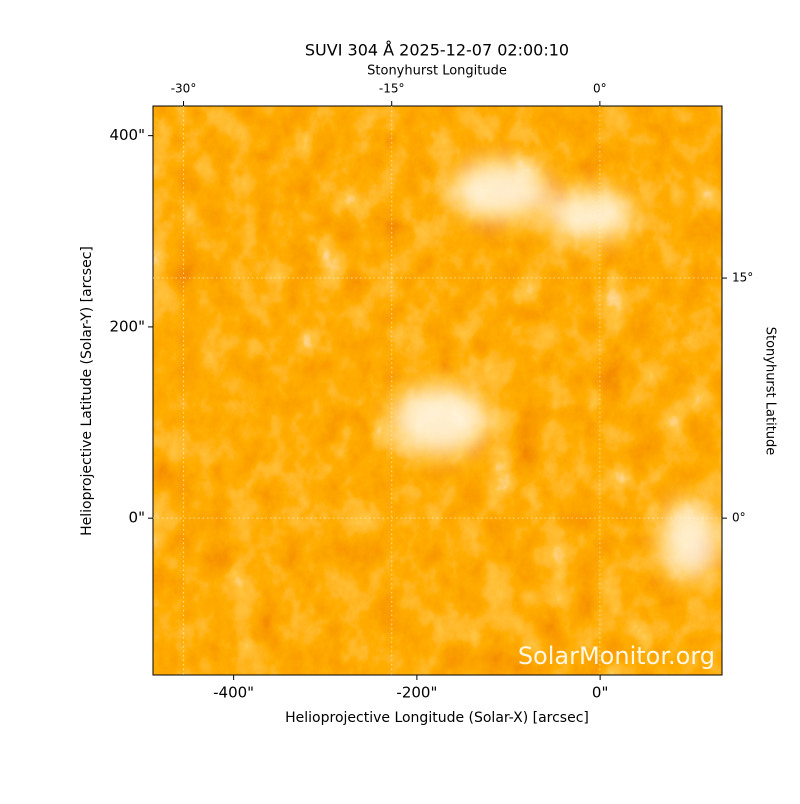 This screenshot has height=804, width=800. I want to click on x2-tick-label: -30°, so click(184, 89).